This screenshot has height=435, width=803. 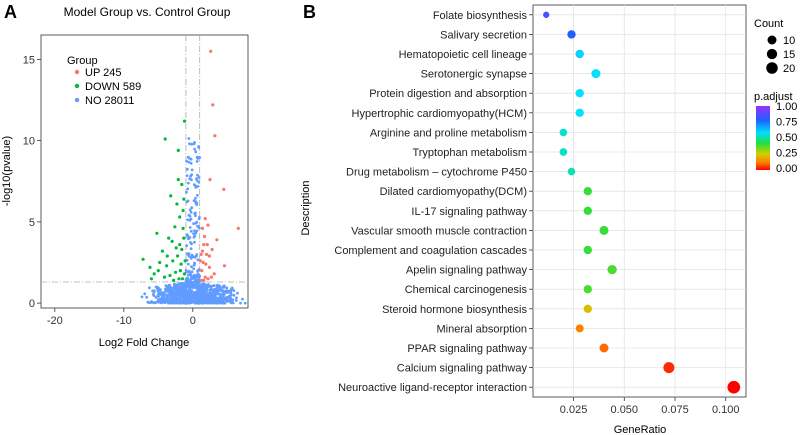 I want to click on padj-legend-label: 0.50, so click(x=786, y=138).